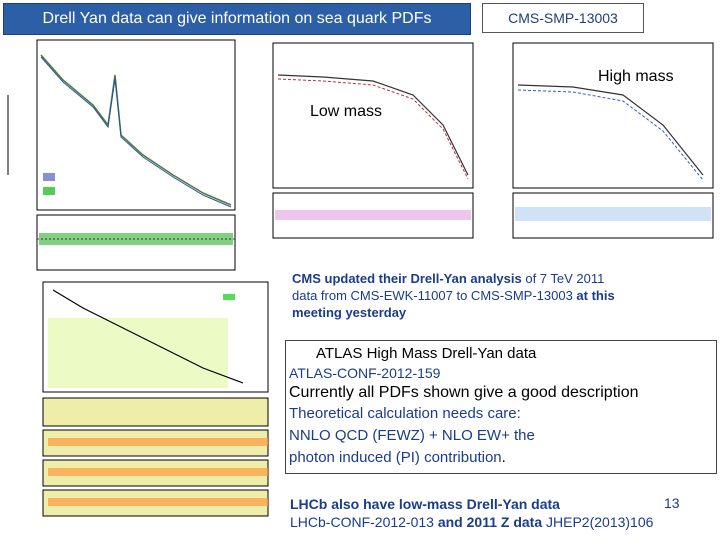 This screenshot has height=545, width=720. I want to click on lhcb-line1: LHCb also have low-mass Drell-Yan data, so click(425, 504).